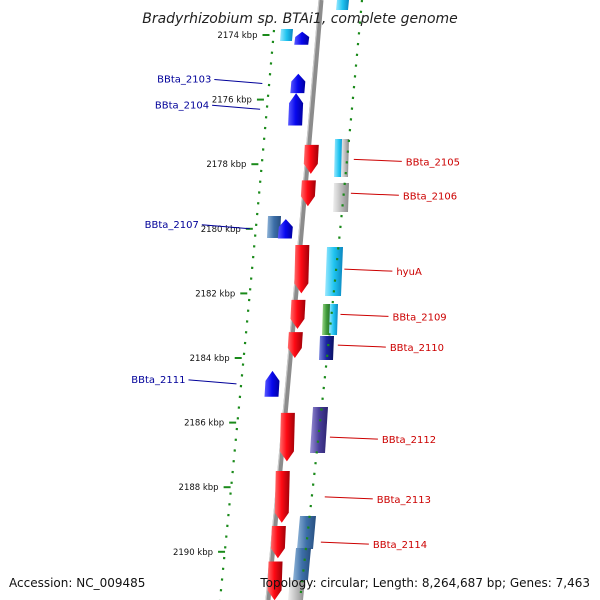  Describe the element at coordinates (419, 317) in the screenshot. I see `gene-label-bbta-2109: BBta_2109` at that location.